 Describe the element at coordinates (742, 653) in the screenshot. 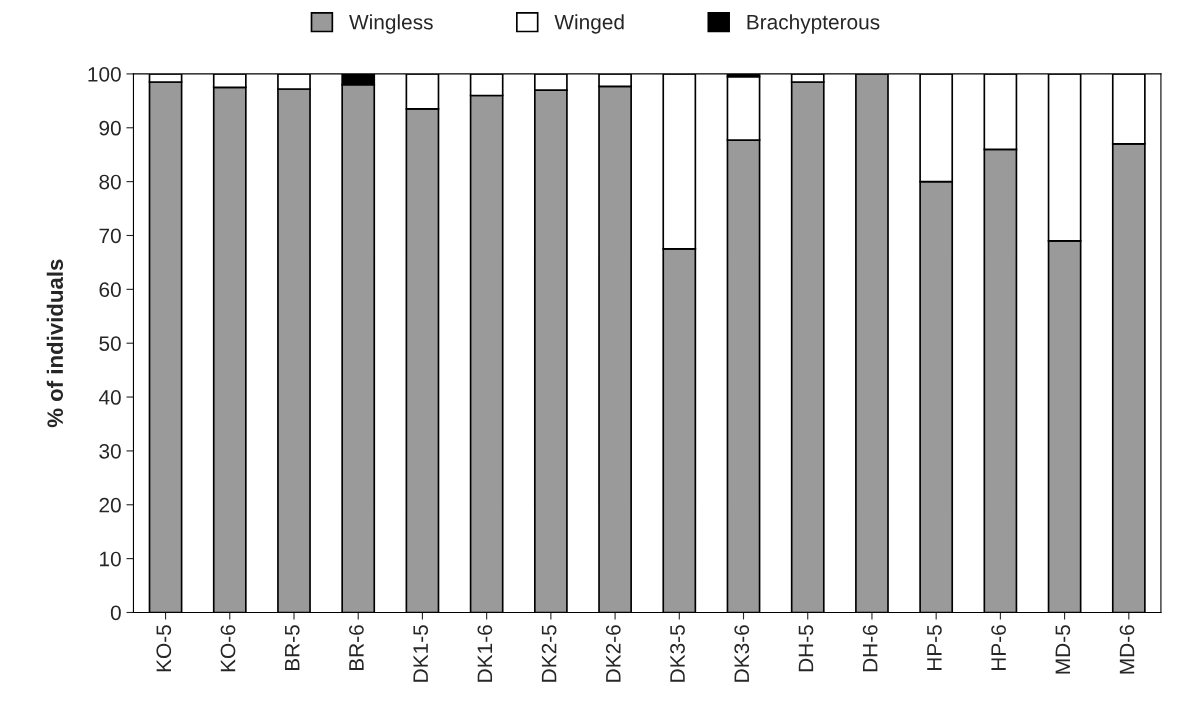

I see `x-tick-label: DK3-6` at that location.